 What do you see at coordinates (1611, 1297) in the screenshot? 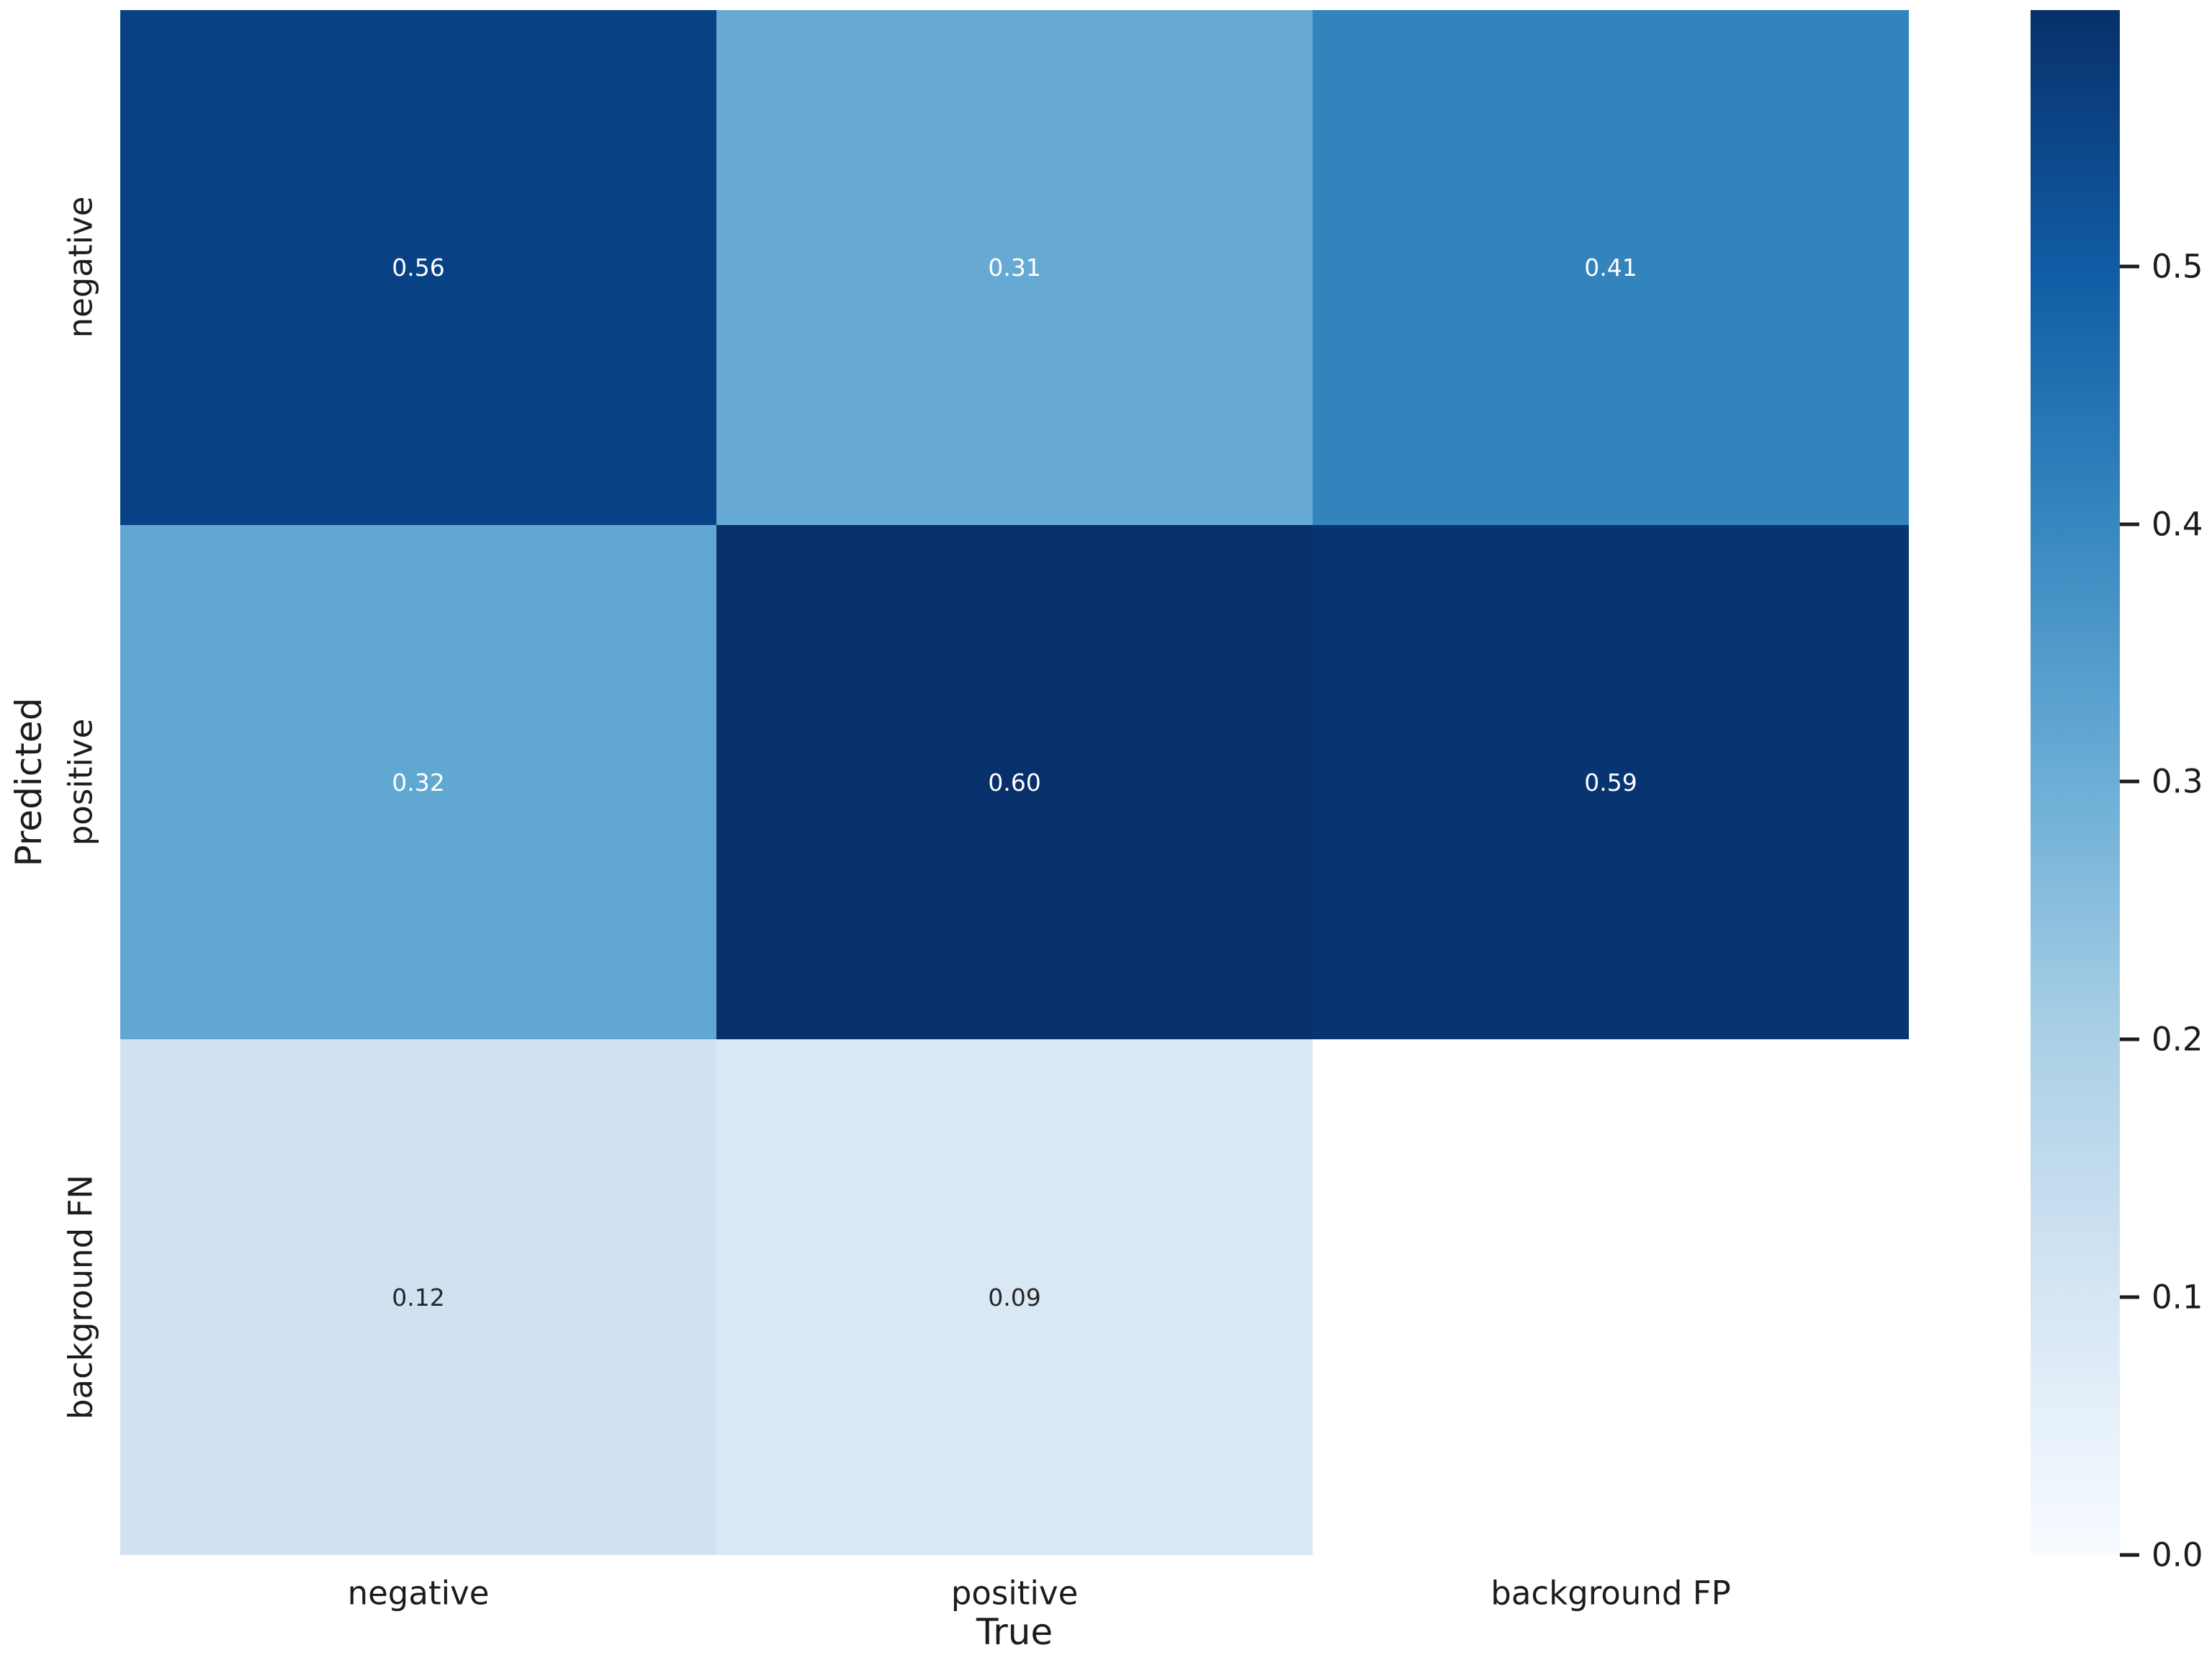
I see `heatmap-cell-r2c2-masked` at bounding box center [1611, 1297].